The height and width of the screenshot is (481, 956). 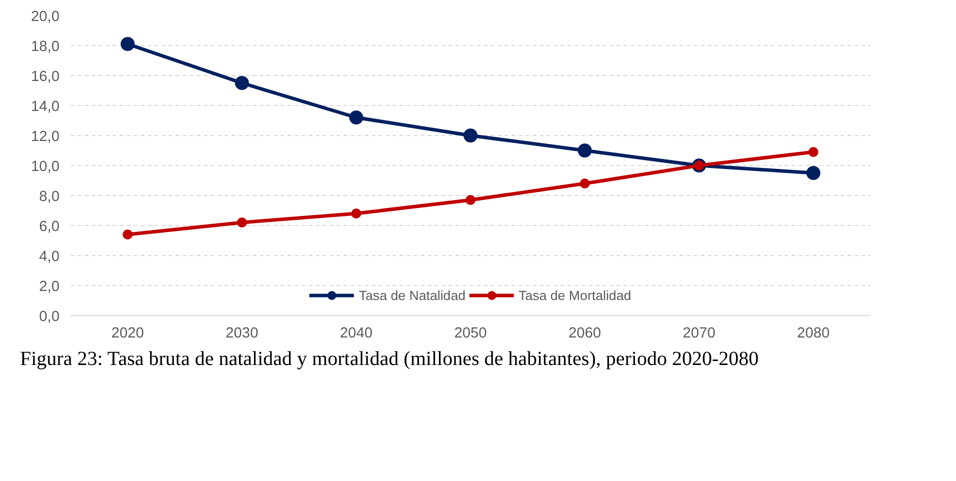 What do you see at coordinates (575, 295) in the screenshot?
I see `legend-label: Tasa de Mortalidad` at bounding box center [575, 295].